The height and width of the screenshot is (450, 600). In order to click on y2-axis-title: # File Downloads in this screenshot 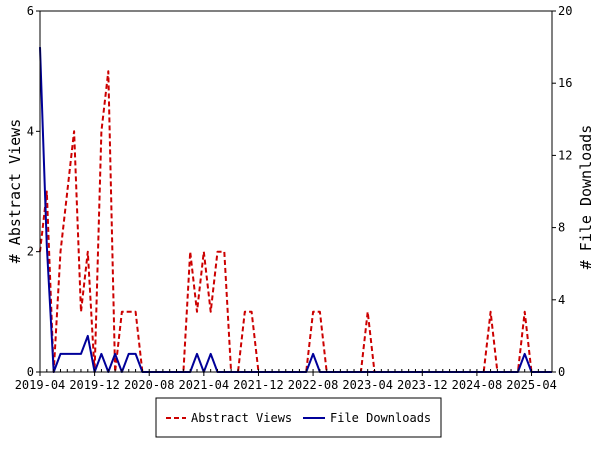, I will do `click(586, 197)`.